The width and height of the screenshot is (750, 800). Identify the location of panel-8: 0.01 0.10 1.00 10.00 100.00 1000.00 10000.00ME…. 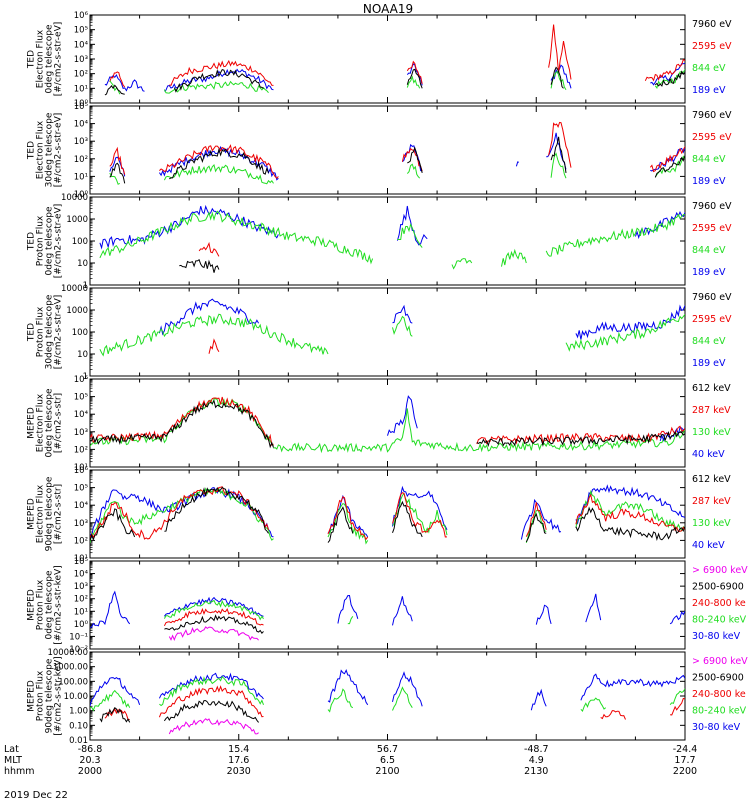
(388, 697).